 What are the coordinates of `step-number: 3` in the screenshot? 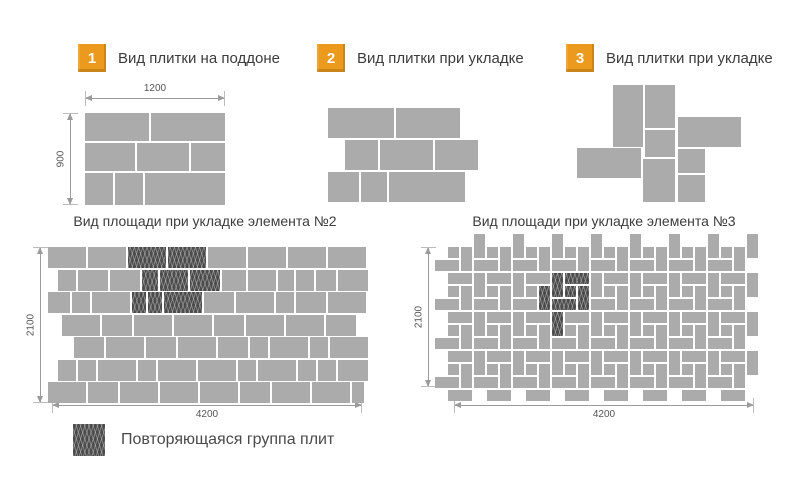 It's located at (580, 58).